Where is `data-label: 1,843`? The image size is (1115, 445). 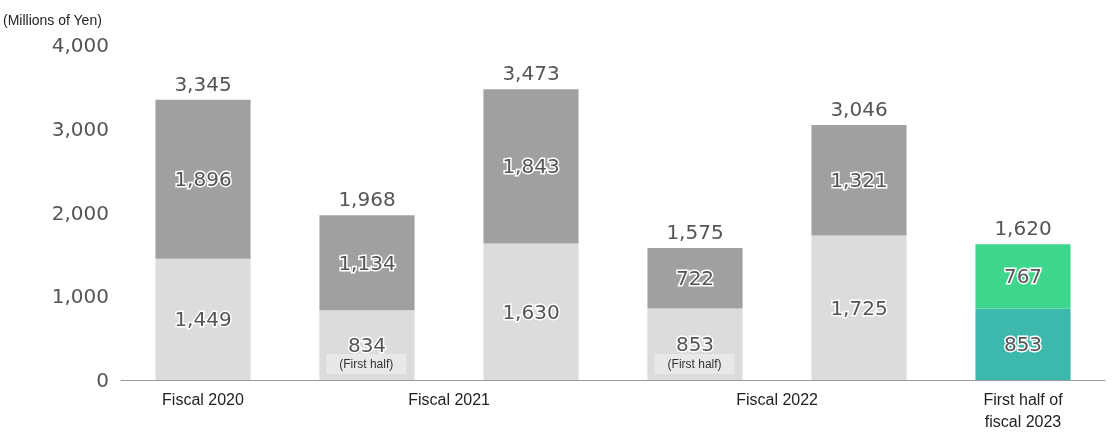
data-label: 1,843 is located at coordinates (531, 166).